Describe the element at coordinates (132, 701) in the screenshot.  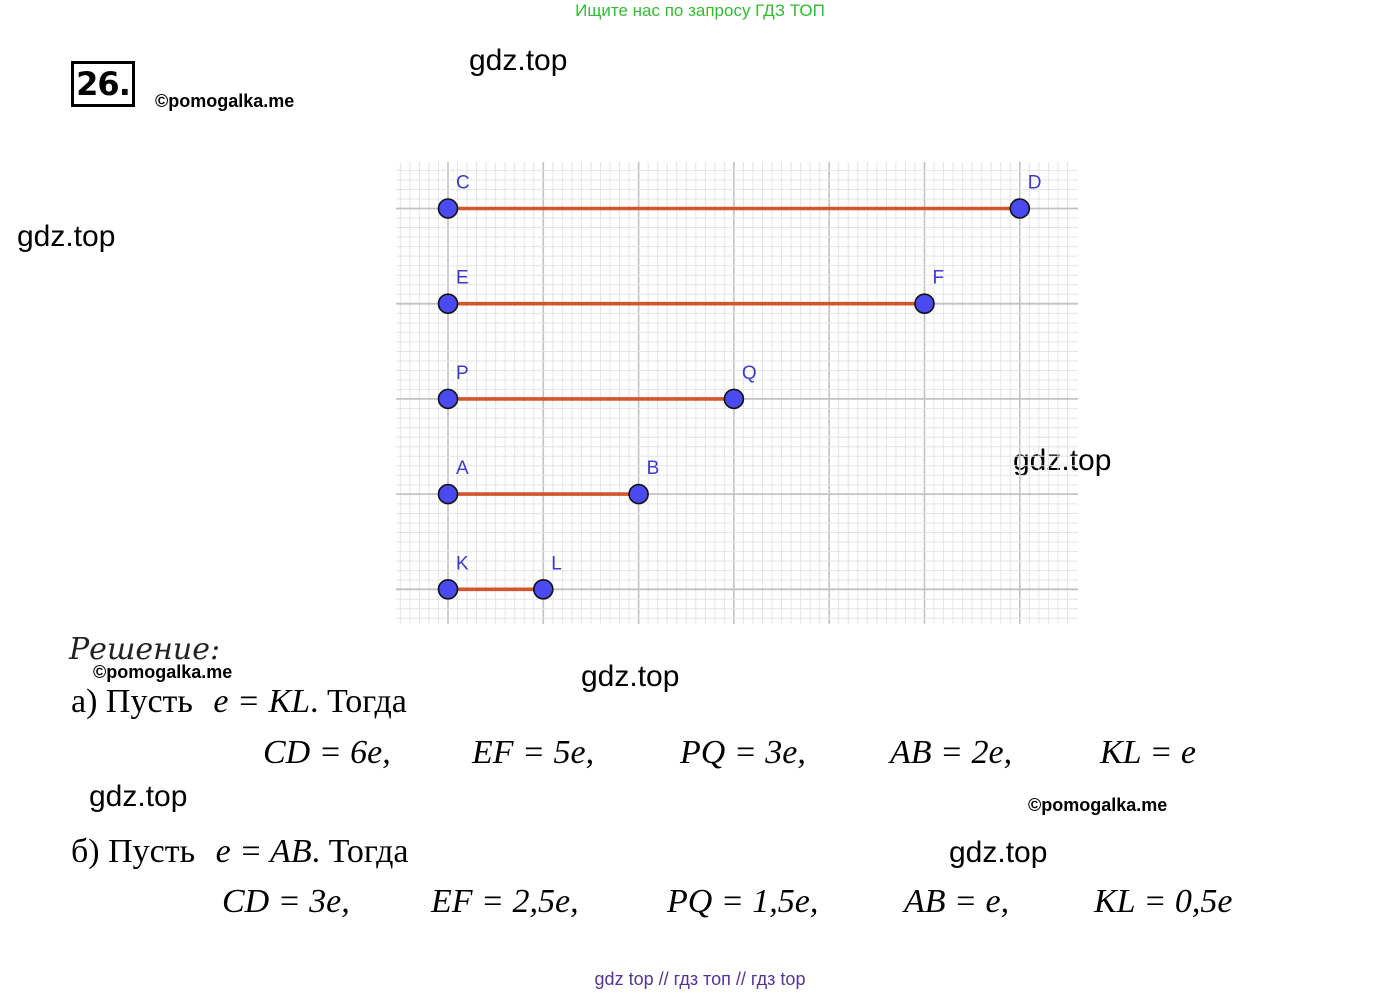
I see `part-a-prefix: а) Пусть` at that location.